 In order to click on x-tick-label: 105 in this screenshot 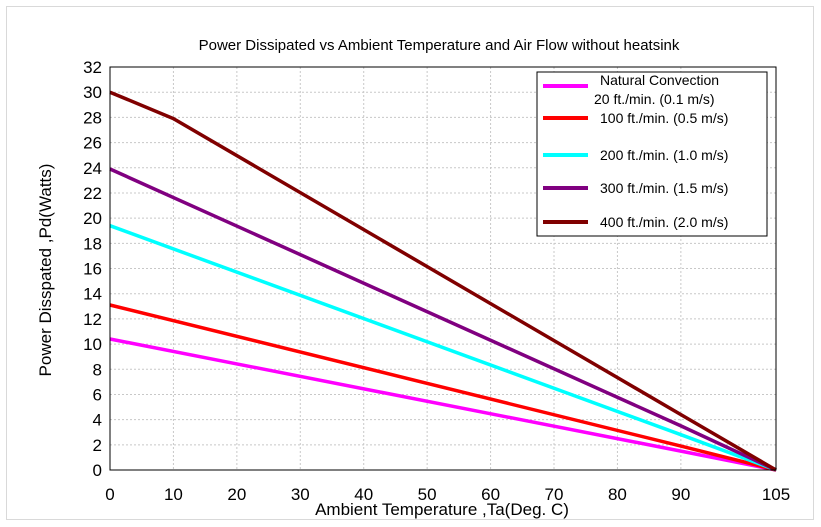, I will do `click(776, 494)`.